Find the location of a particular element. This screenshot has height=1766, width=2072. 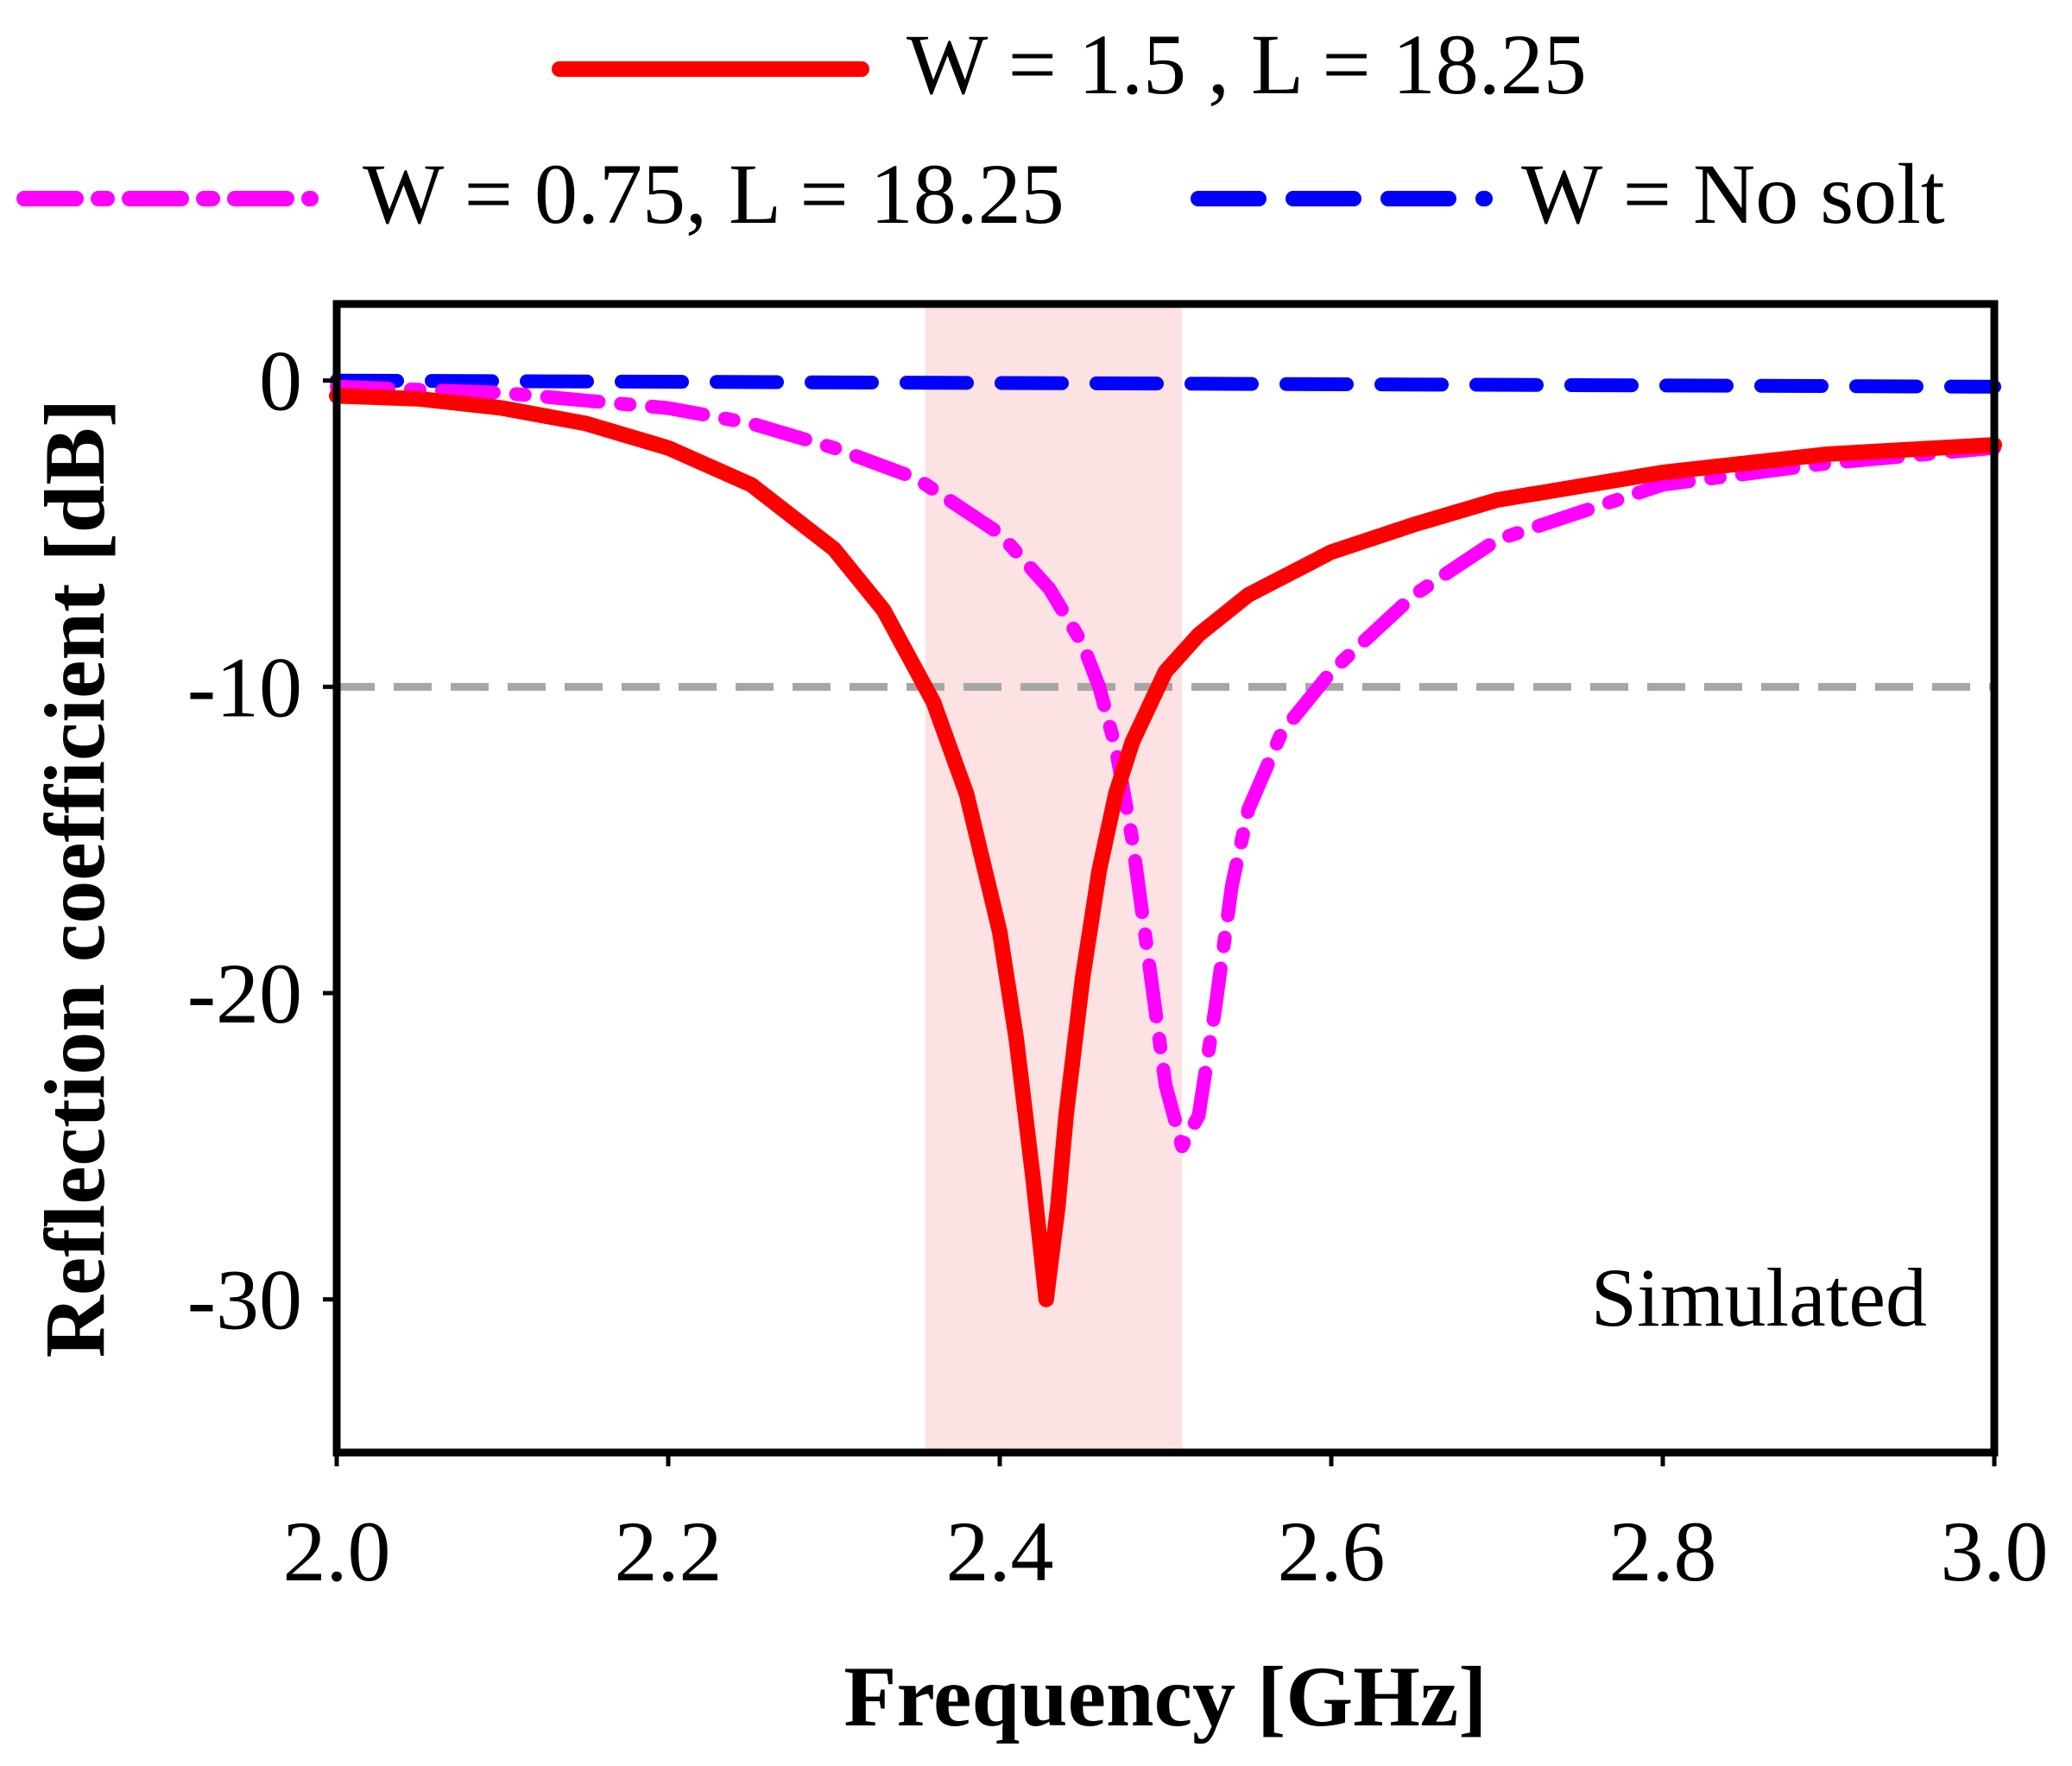

x-tick-label: 3.0 is located at coordinates (1995, 1551).